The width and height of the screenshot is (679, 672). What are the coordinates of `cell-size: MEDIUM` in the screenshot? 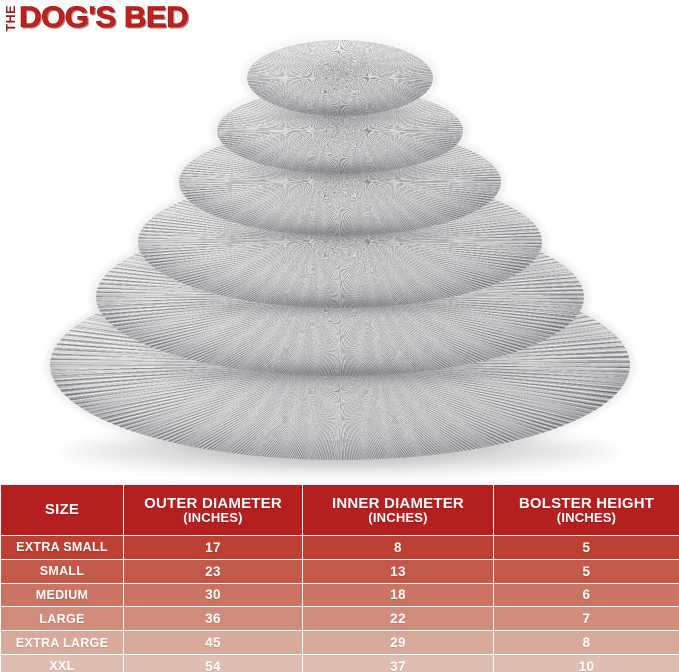 It's located at (62, 595).